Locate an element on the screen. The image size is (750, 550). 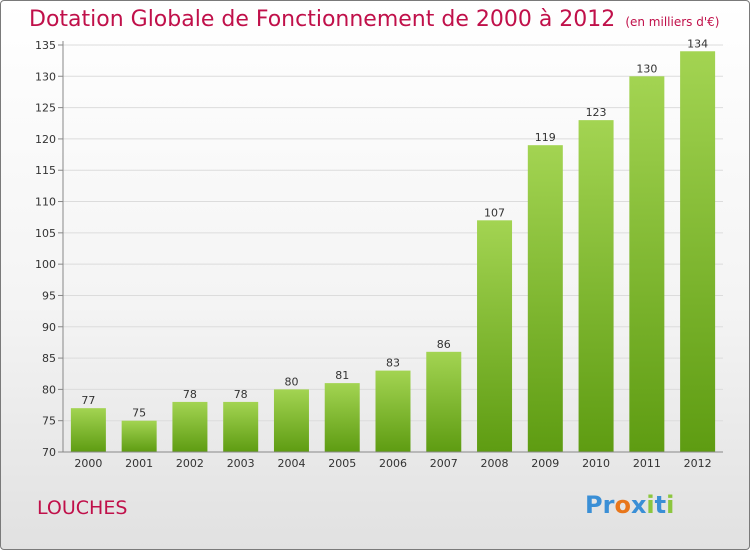
value-label: 119 is located at coordinates (545, 137).